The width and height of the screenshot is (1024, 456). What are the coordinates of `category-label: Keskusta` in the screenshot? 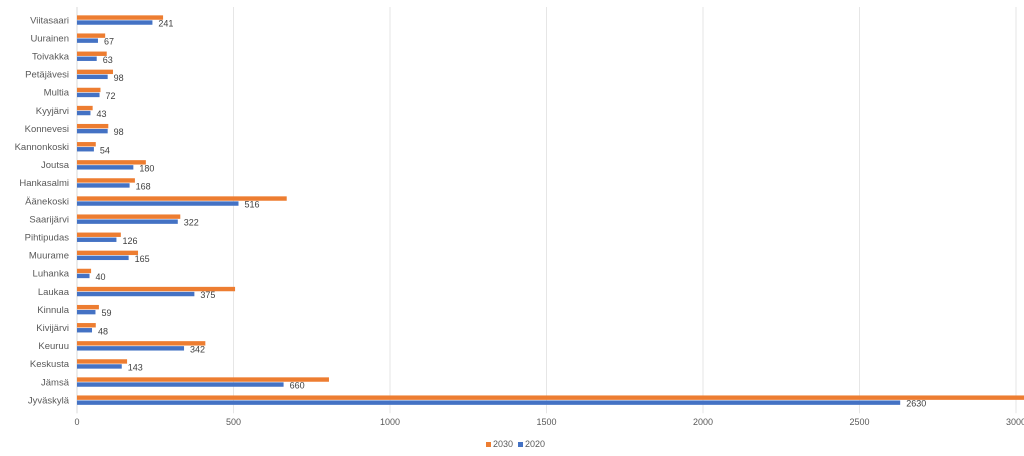 It's located at (50, 364).